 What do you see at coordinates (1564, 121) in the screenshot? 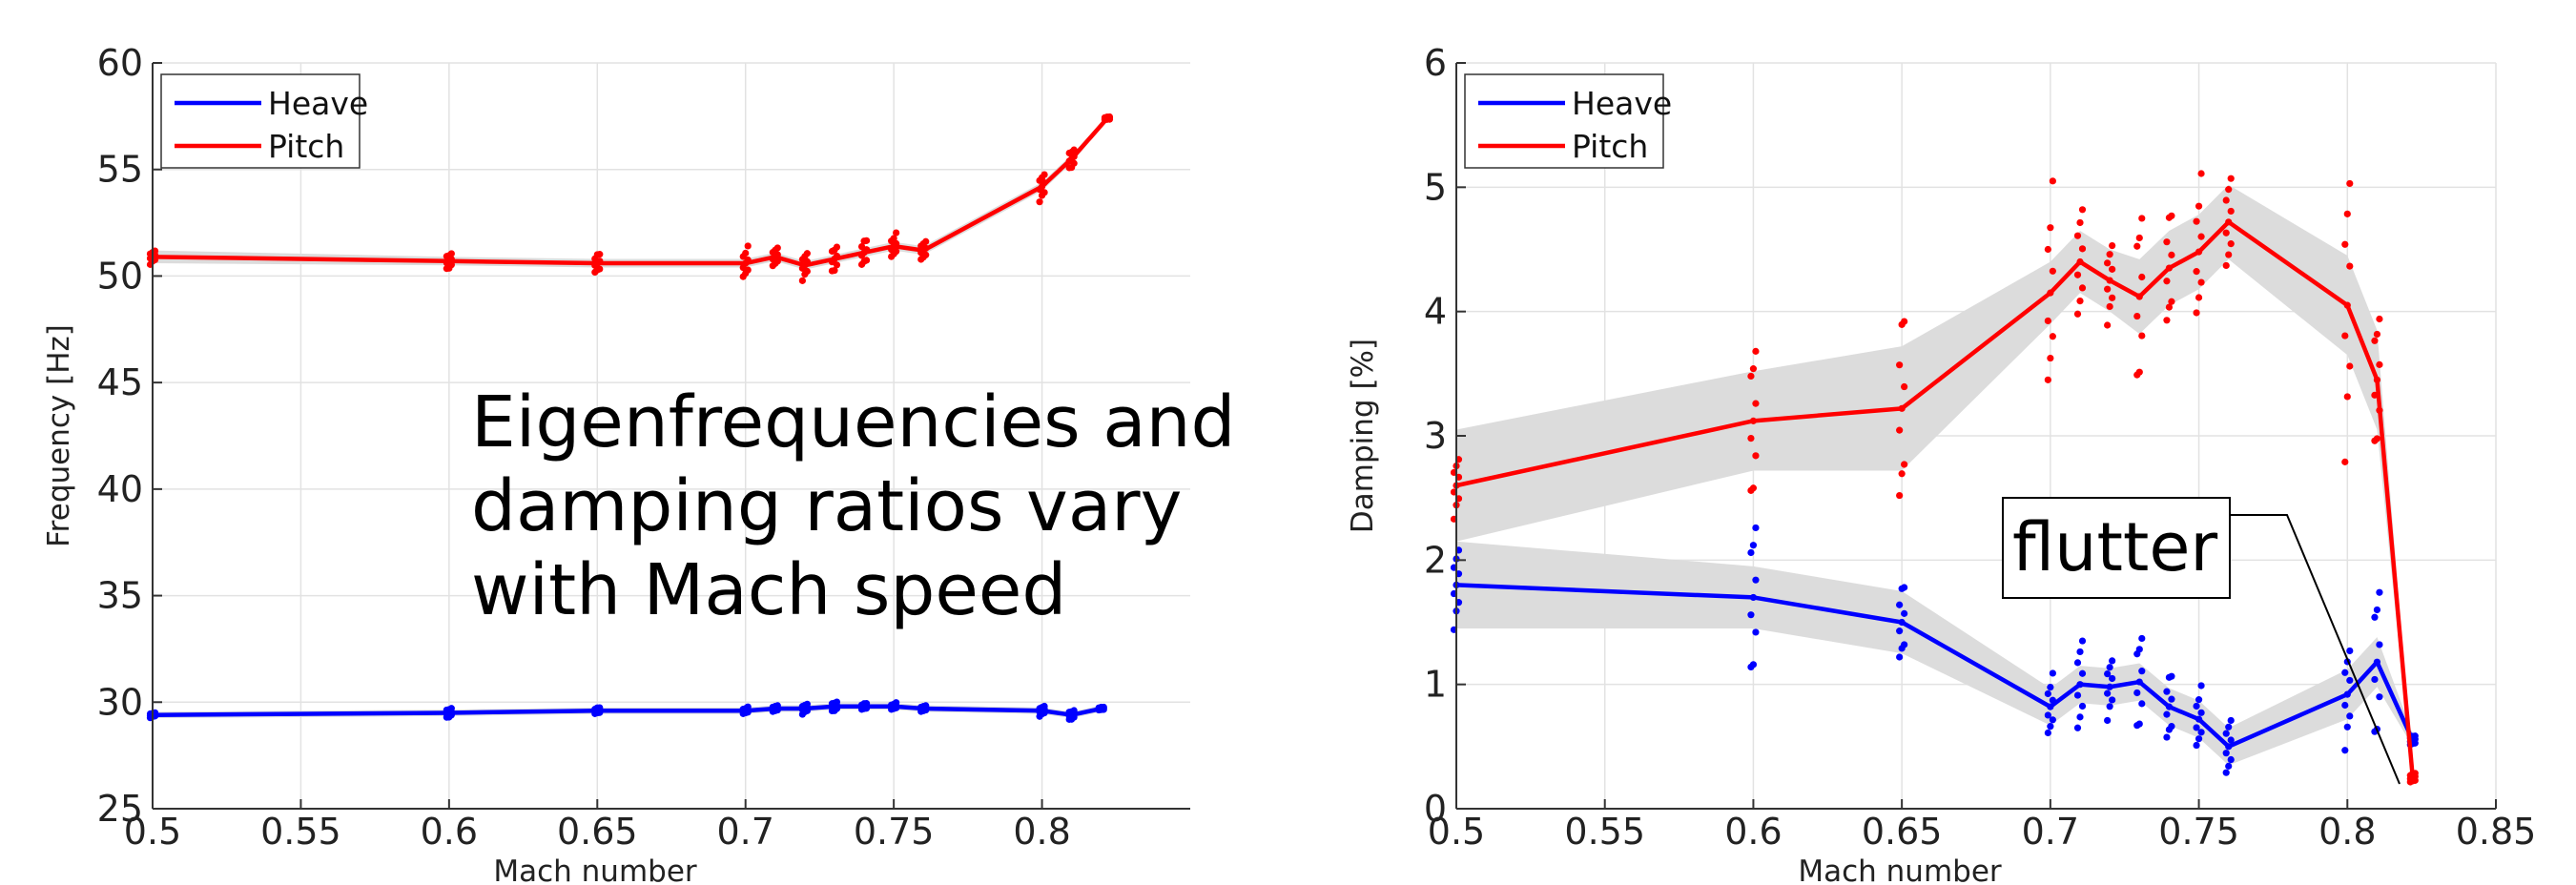
I see `legend-box` at bounding box center [1564, 121].